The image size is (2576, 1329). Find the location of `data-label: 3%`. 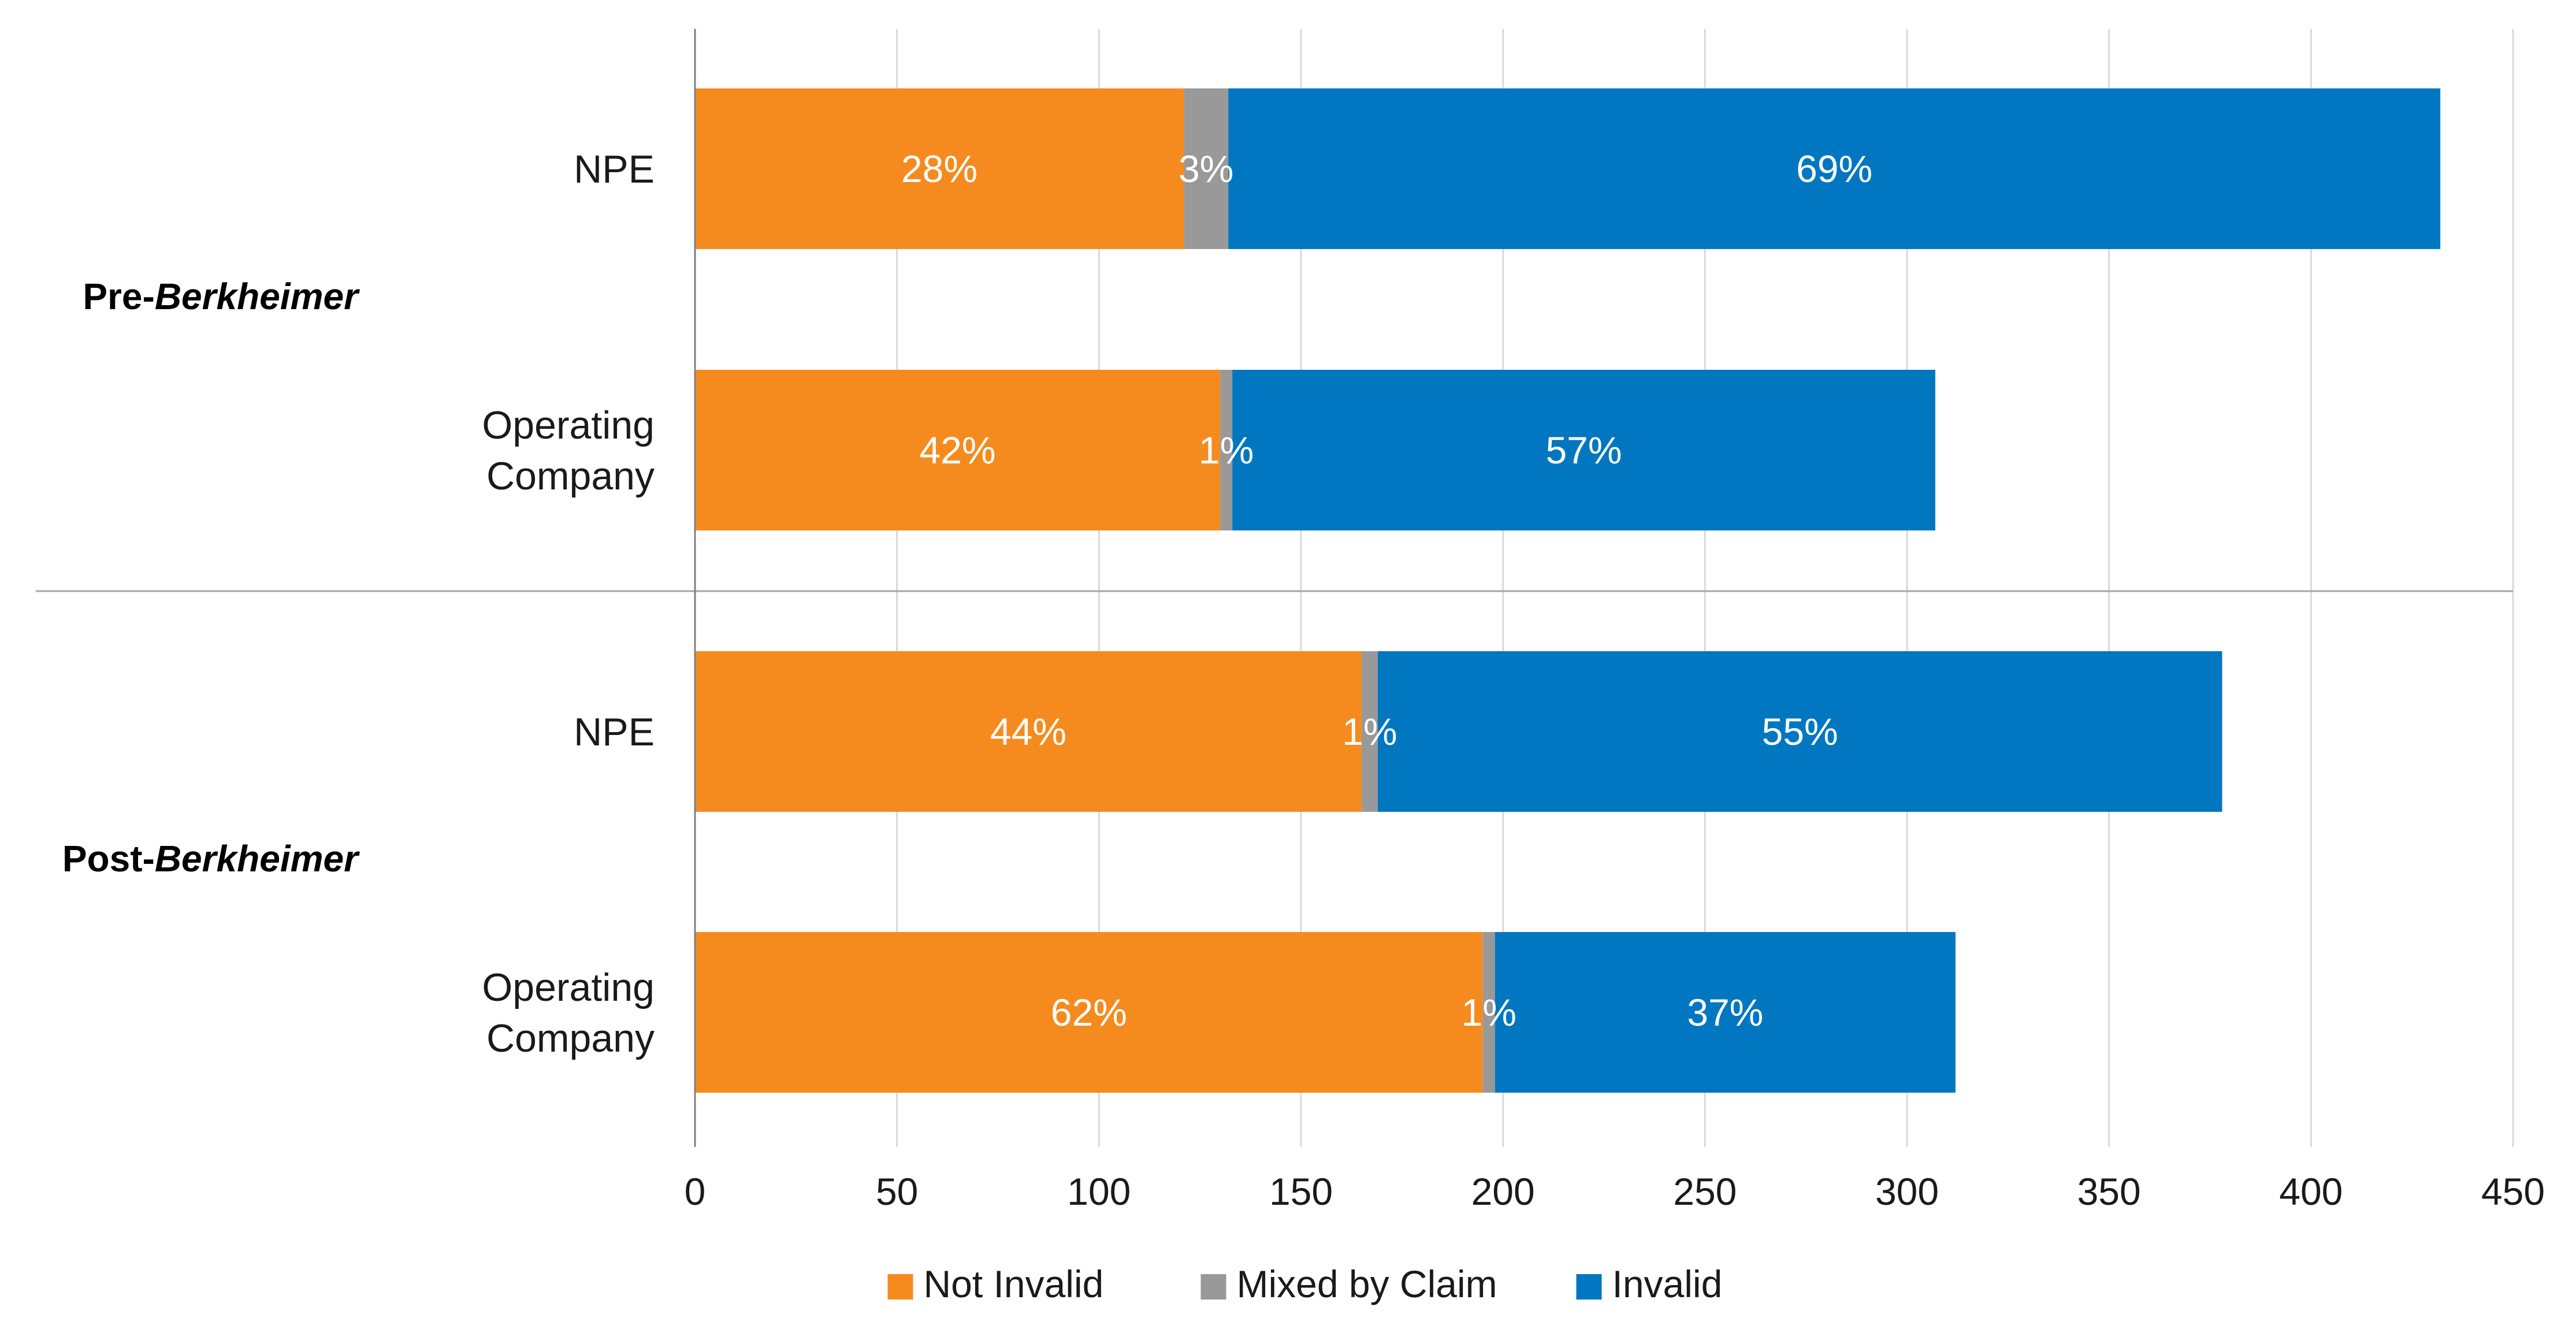

data-label: 3% is located at coordinates (1206, 168).